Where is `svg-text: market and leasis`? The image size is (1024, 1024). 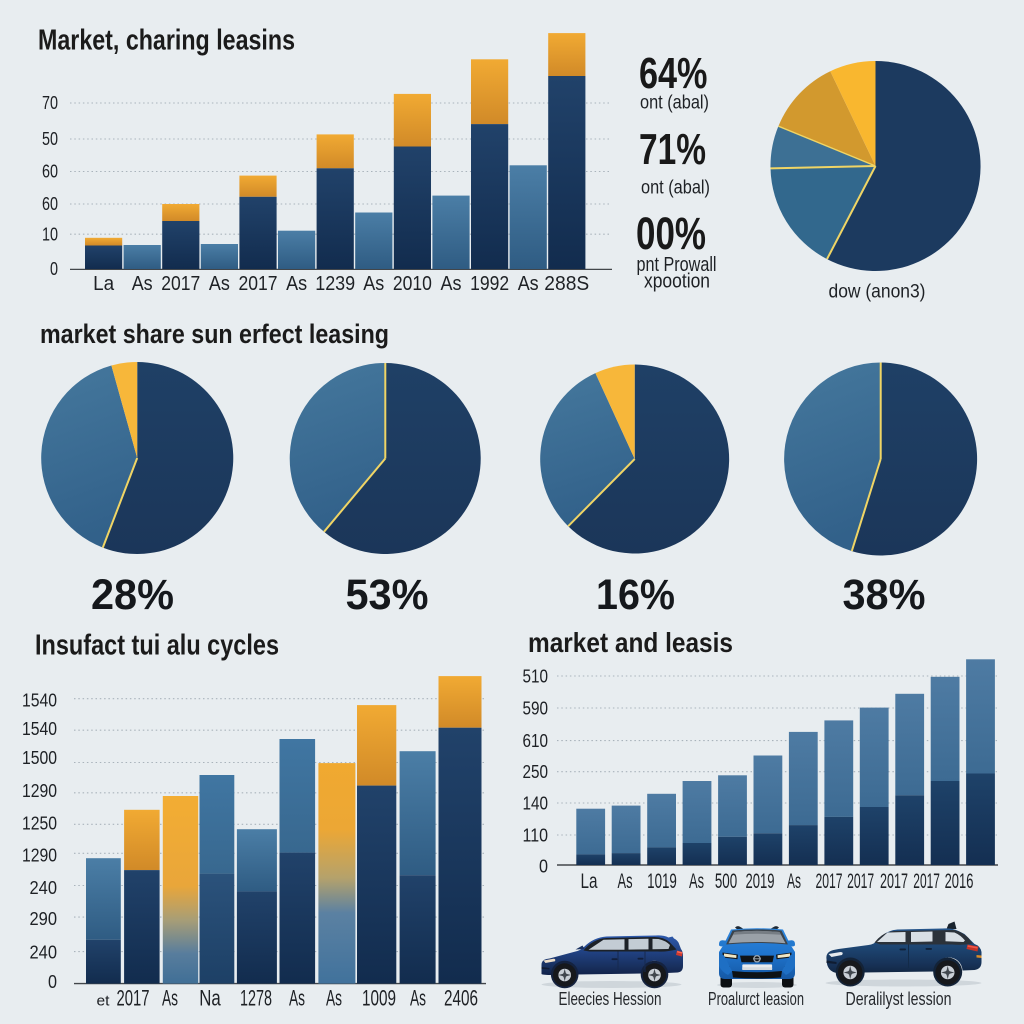 svg-text: market and leasis is located at coordinates (630, 642).